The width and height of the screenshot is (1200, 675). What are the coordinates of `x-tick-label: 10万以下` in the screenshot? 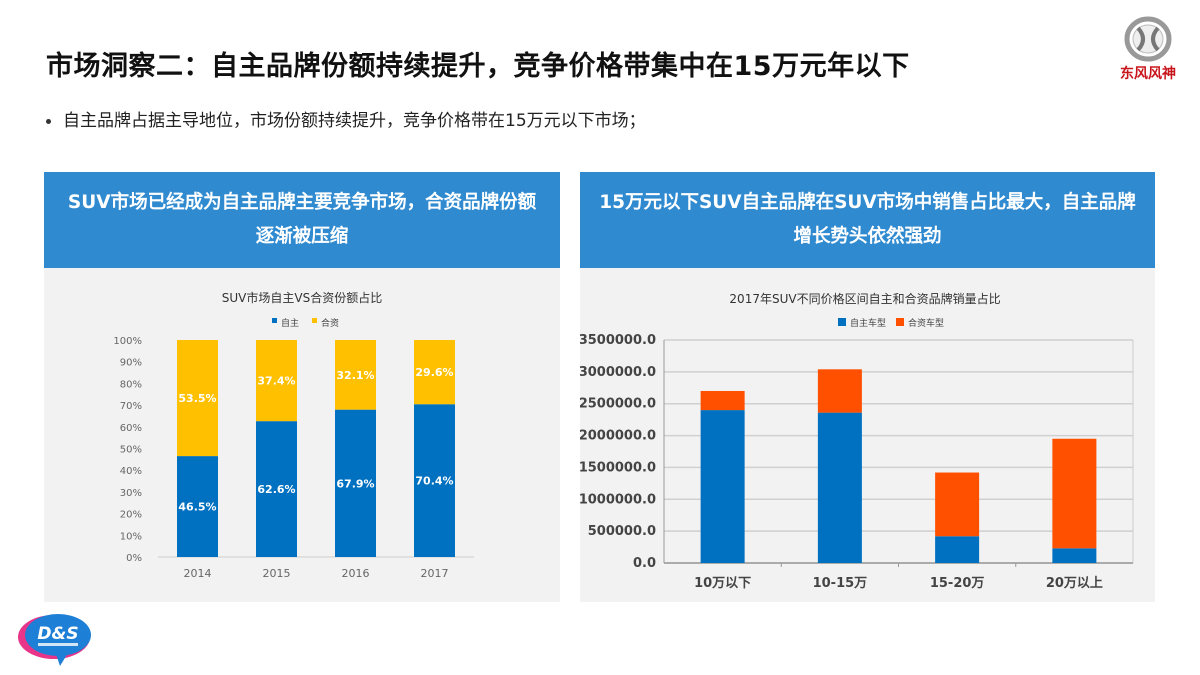 It's located at (722, 583).